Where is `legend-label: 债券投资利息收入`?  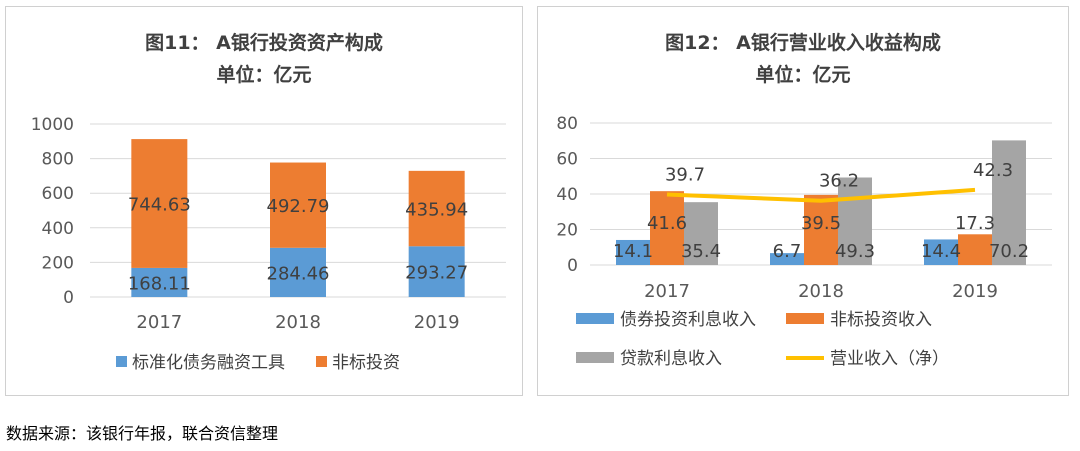 legend-label: 债券投资利息收入 is located at coordinates (688, 320).